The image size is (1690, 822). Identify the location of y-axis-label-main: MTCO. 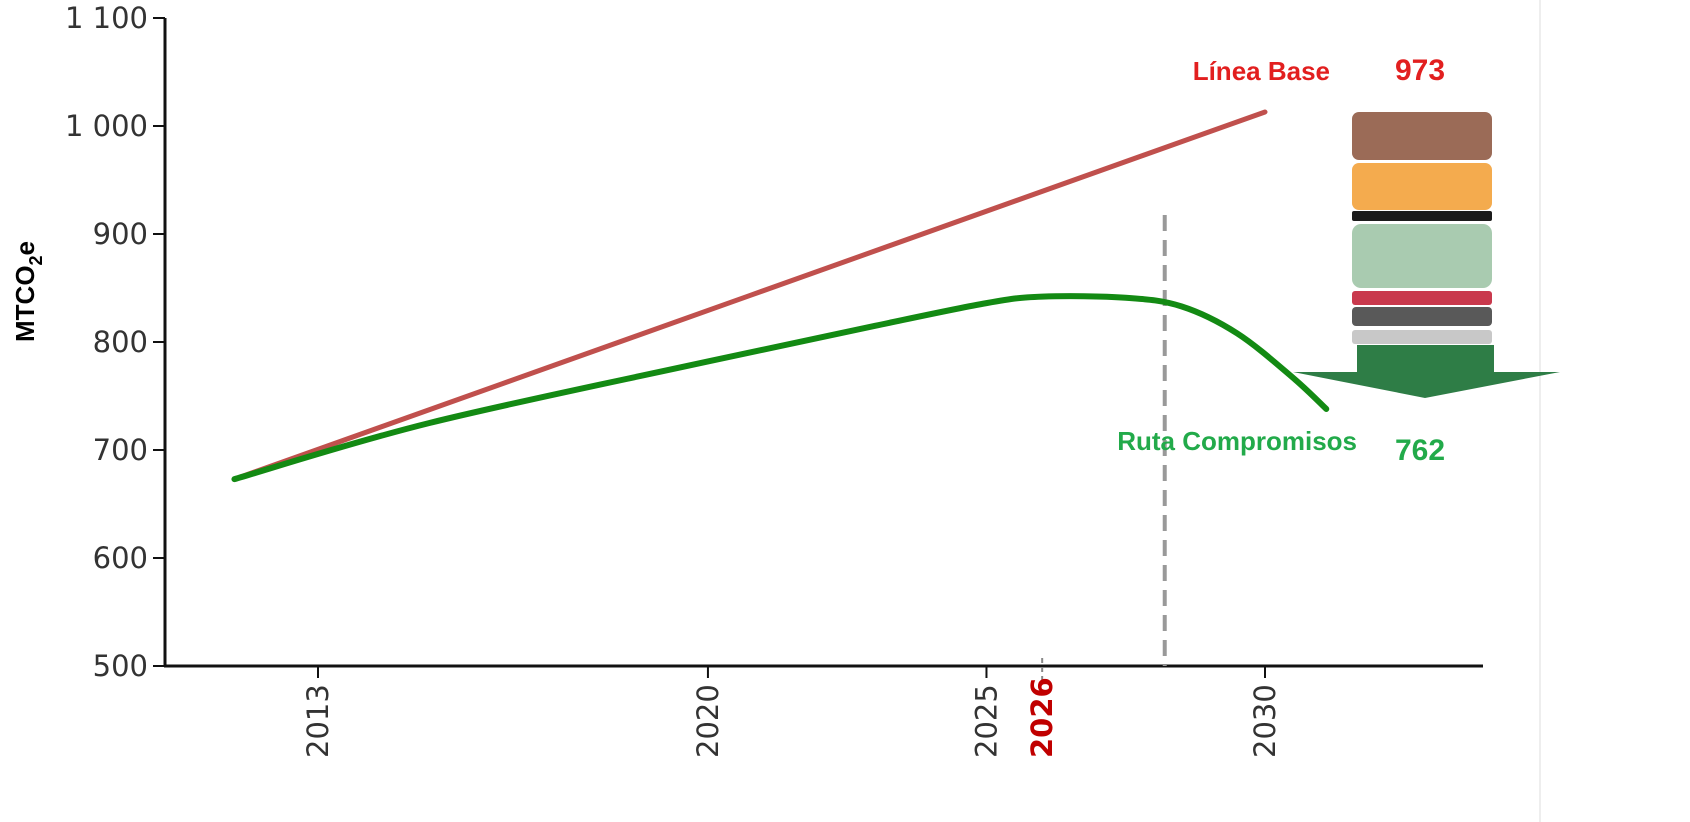
(25, 303).